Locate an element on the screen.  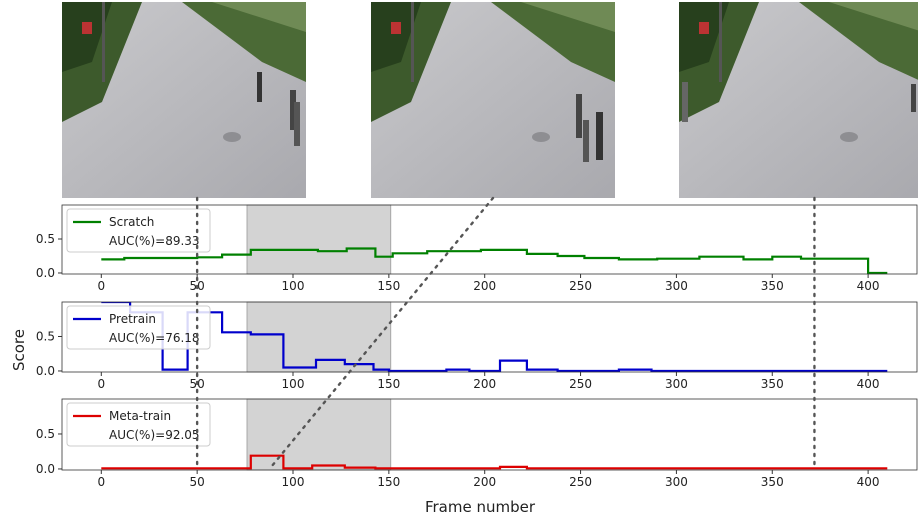
legend-label: Meta-train is located at coordinates (140, 416).